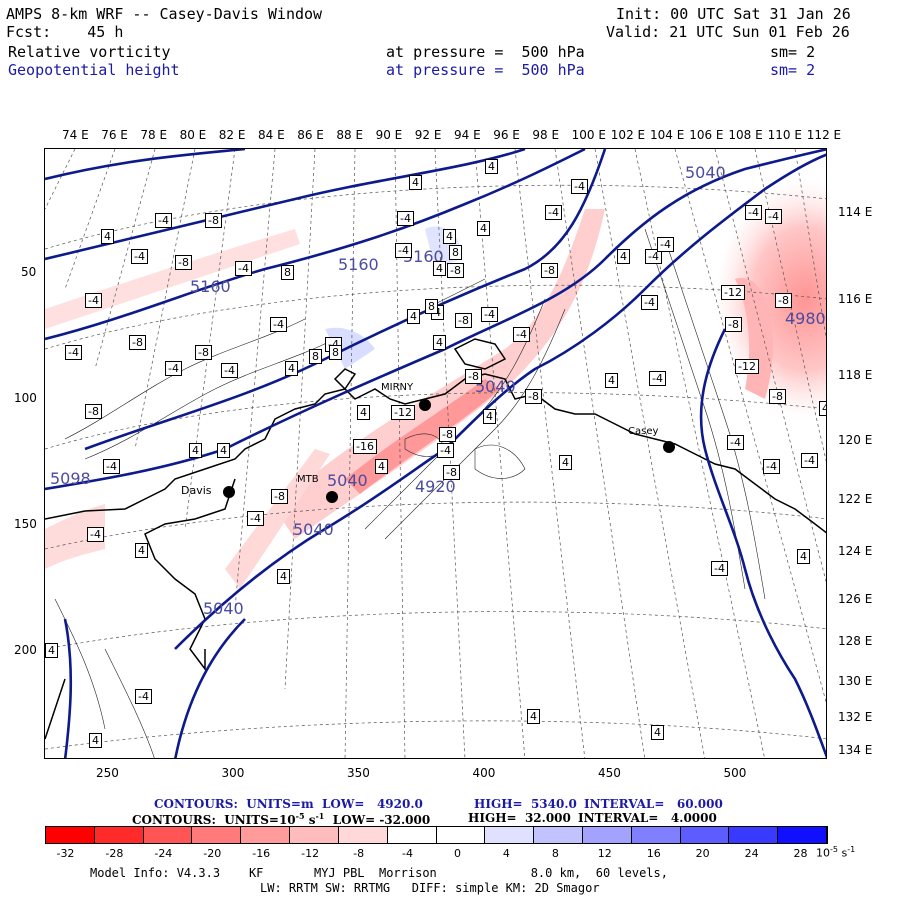 The height and width of the screenshot is (900, 900). I want to click on right-longitude-label: 118 E, so click(855, 375).